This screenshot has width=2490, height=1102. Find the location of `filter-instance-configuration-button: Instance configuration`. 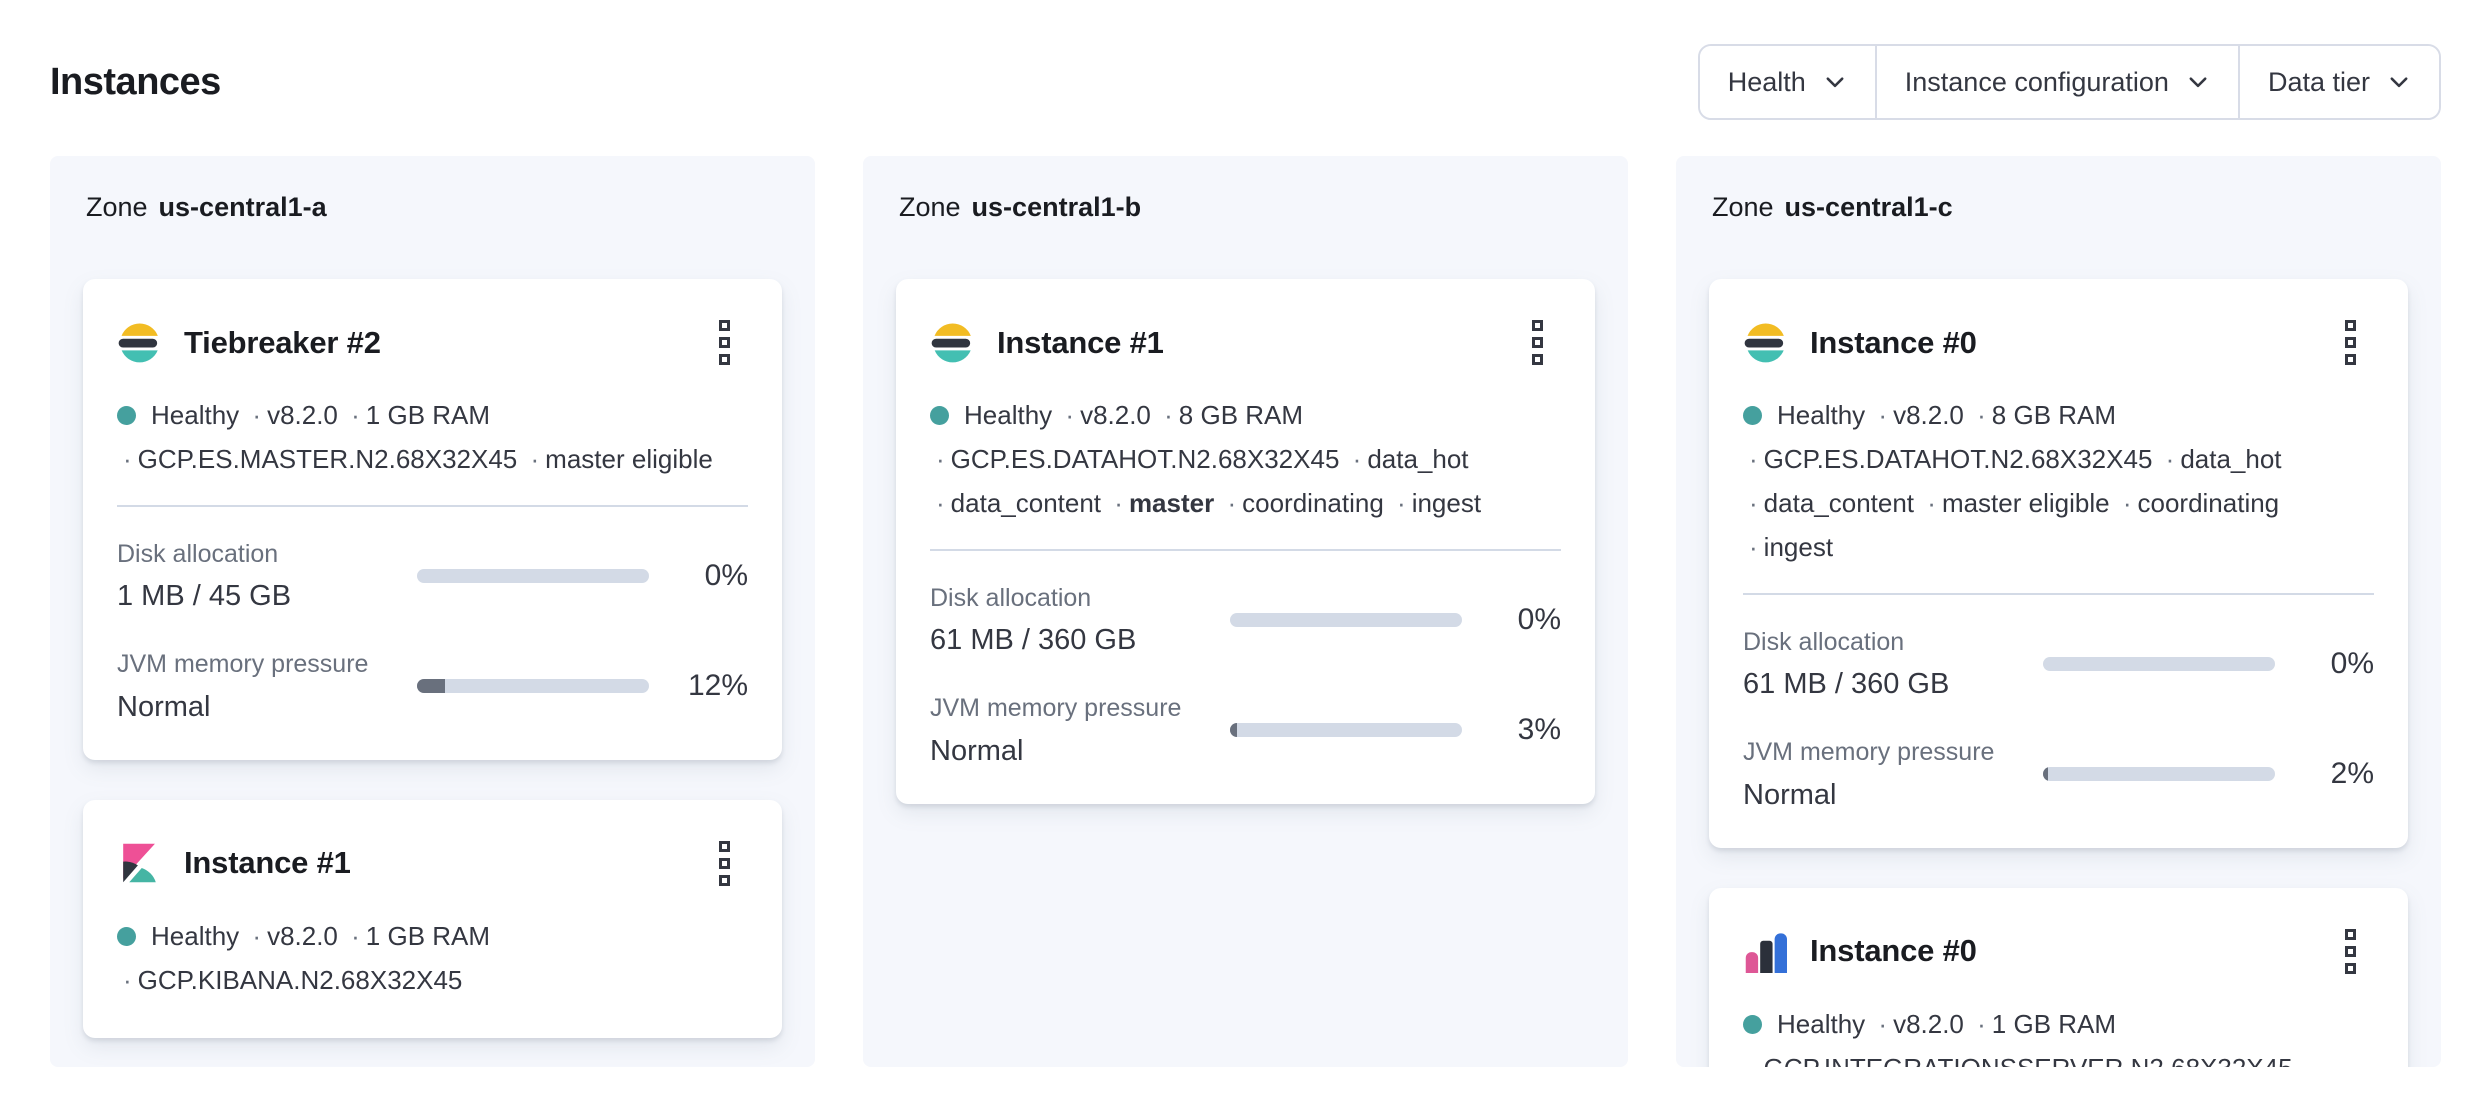

filter-instance-configuration-button: Instance configuration is located at coordinates (2056, 82).